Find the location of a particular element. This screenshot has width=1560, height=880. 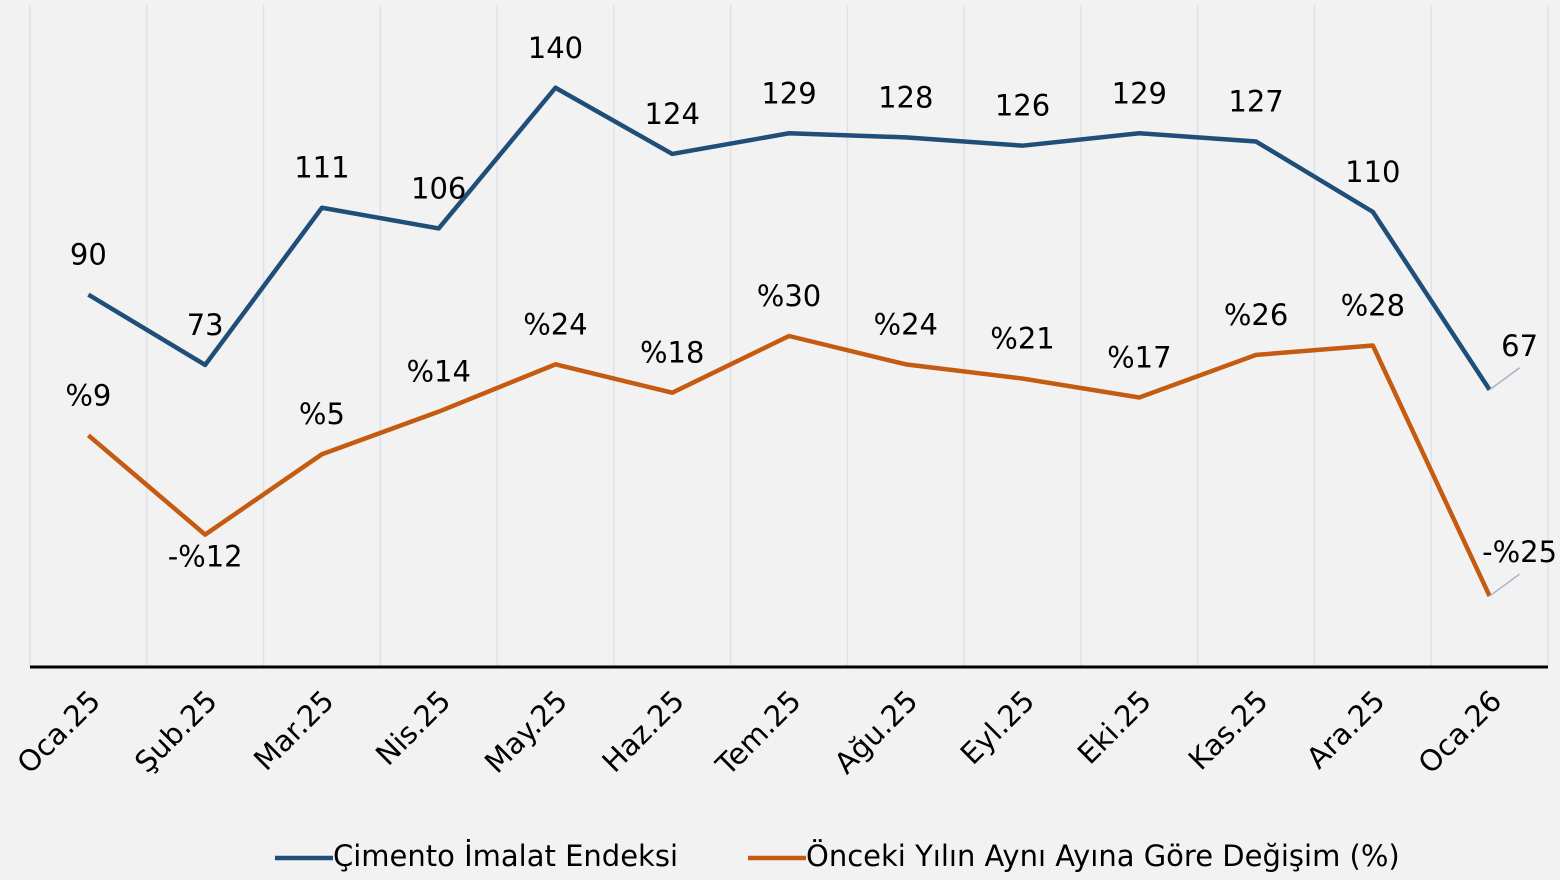

data-label: 126 is located at coordinates (1022, 106).